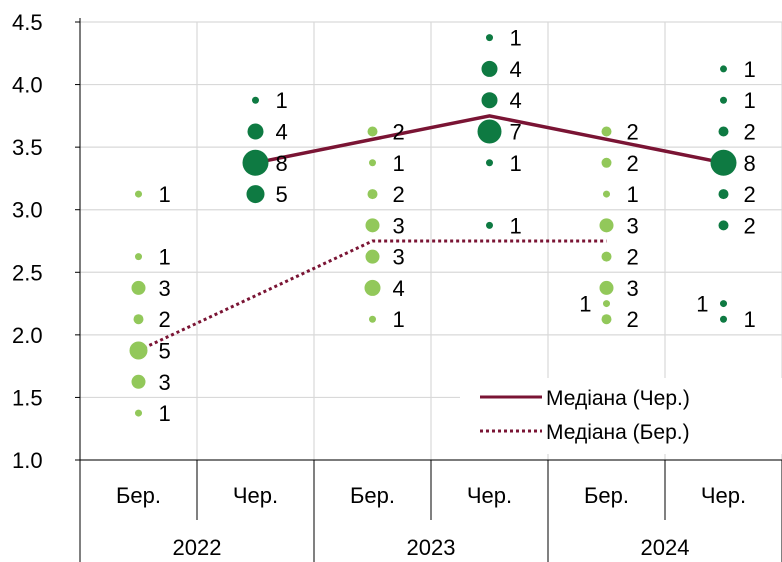 The height and width of the screenshot is (562, 782). I want to click on y-tick-label: 1.5, so click(27, 397).